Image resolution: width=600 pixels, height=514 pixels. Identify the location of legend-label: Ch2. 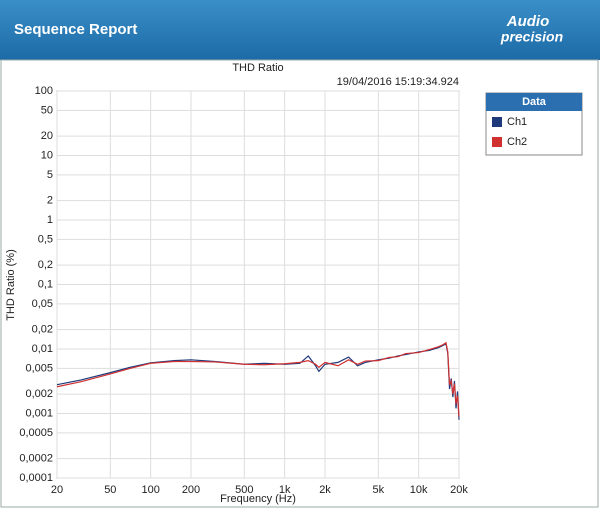
(517, 142).